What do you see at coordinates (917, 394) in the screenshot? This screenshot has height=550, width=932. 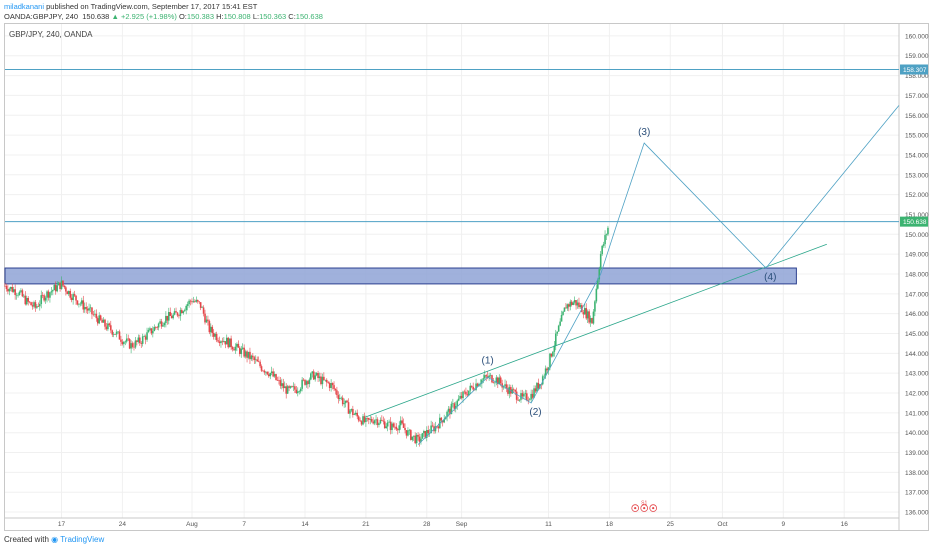 I see `y-tick-label: 142.000` at bounding box center [917, 394].